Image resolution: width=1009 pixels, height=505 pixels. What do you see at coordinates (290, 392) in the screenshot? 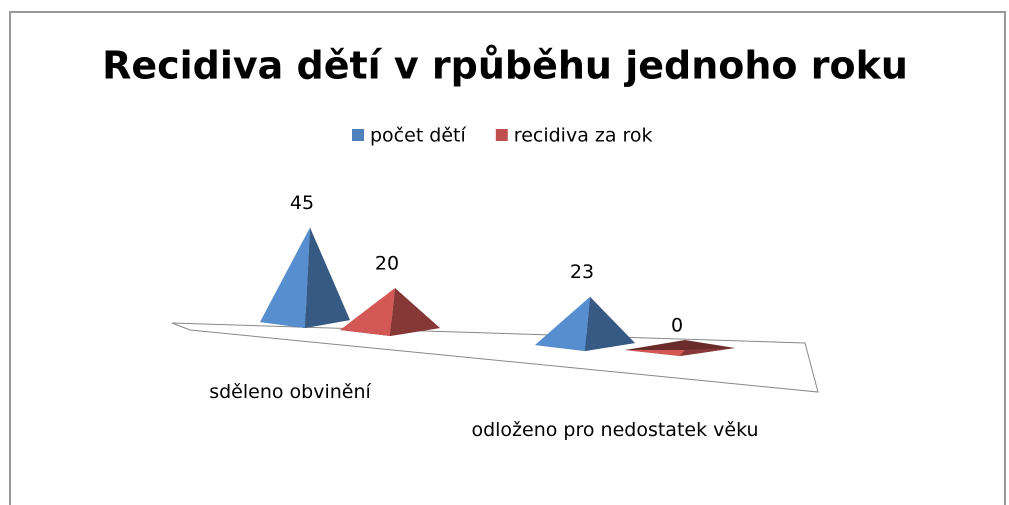
I see `category-label: sděleno obvinění` at bounding box center [290, 392].